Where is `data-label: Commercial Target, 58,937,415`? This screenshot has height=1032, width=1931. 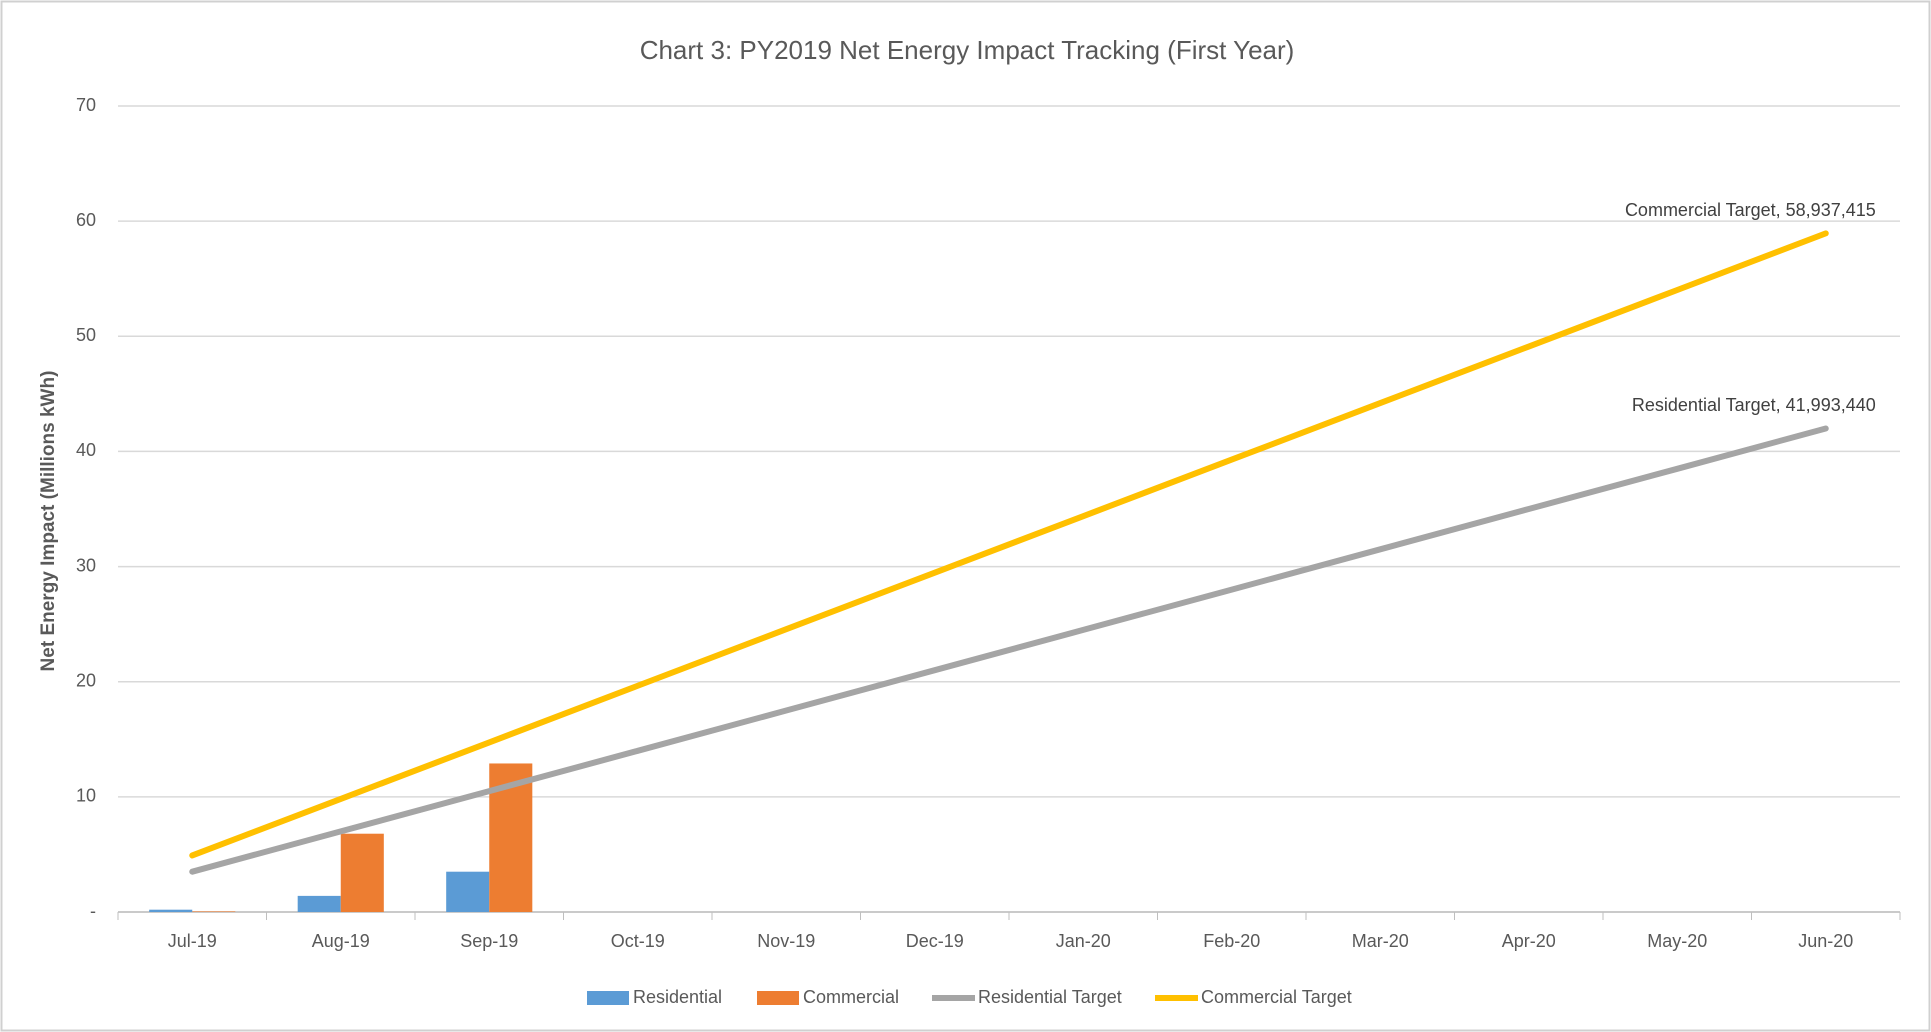
data-label: Commercial Target, 58,937,415 is located at coordinates (1750, 210).